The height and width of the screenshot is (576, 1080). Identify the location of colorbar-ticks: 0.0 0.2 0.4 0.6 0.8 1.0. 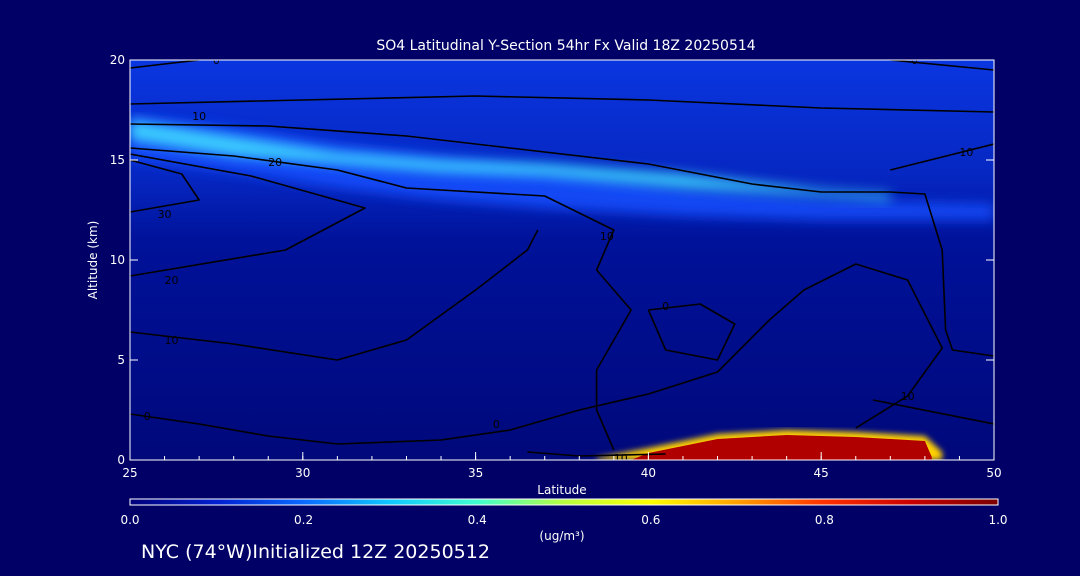
(563, 520).